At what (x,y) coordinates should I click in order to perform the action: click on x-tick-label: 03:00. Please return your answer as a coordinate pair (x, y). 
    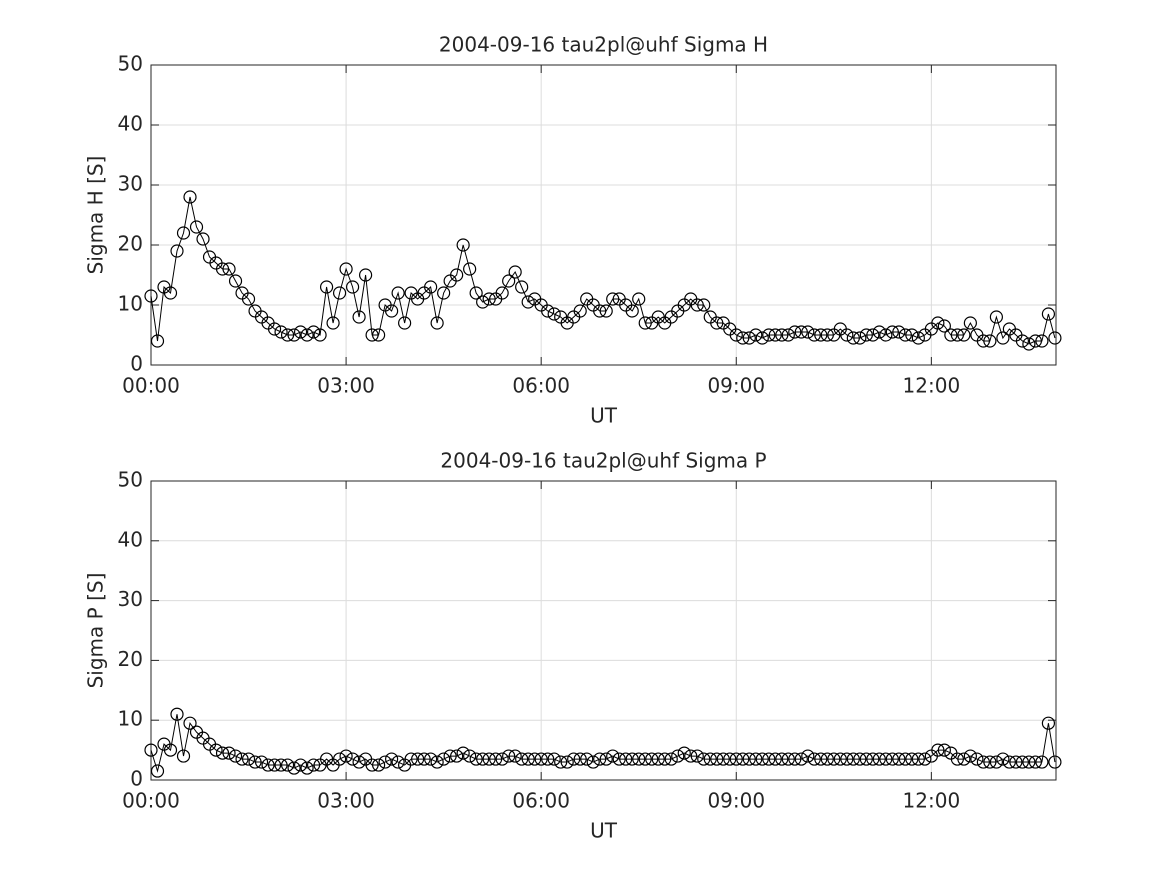
    Looking at the image, I should click on (346, 386).